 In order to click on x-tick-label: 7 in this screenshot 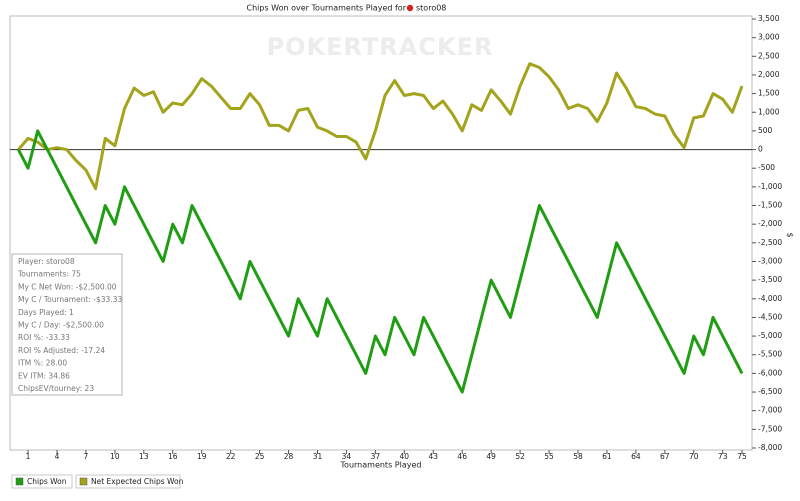, I will do `click(86, 456)`.